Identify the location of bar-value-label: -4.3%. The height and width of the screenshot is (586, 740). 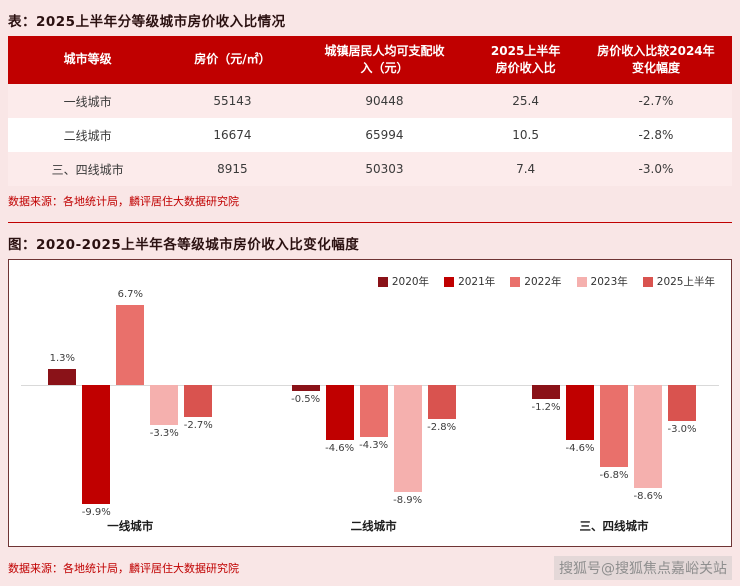
(374, 445).